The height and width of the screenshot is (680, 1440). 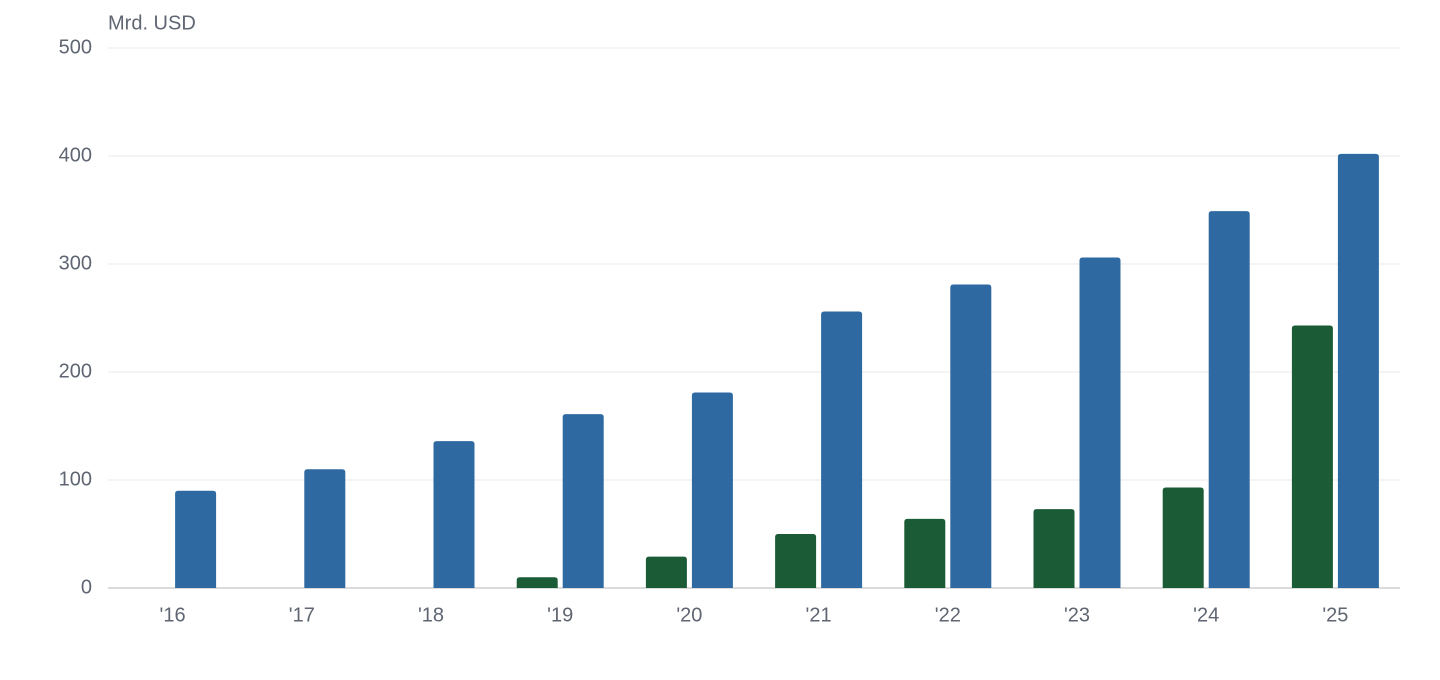 What do you see at coordinates (152, 23) in the screenshot?
I see `y-axis-label: Mrd. USD` at bounding box center [152, 23].